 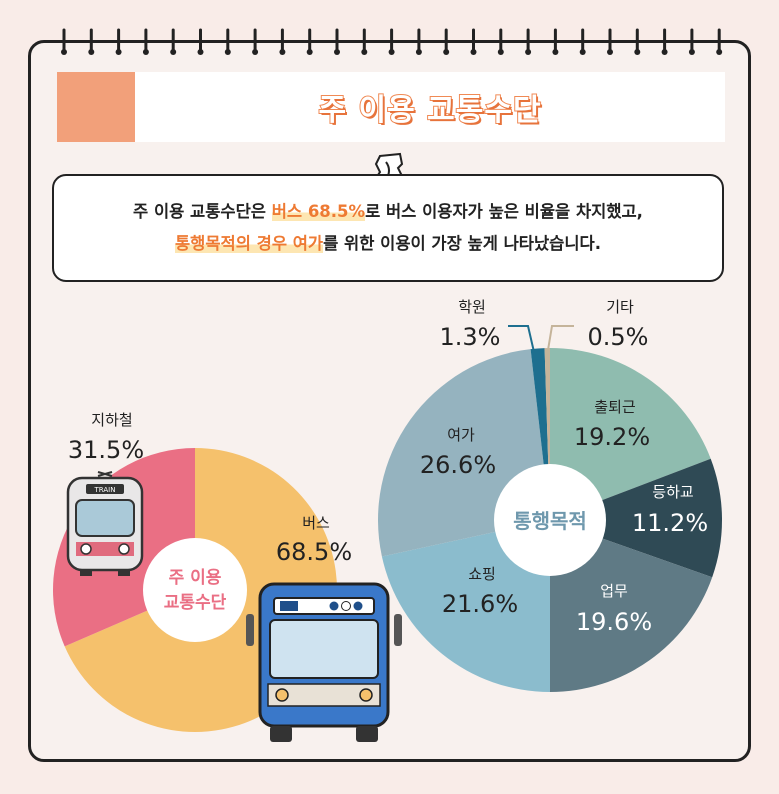 What do you see at coordinates (614, 591) in the screenshot?
I see `slice-category-label: 업무` at bounding box center [614, 591].